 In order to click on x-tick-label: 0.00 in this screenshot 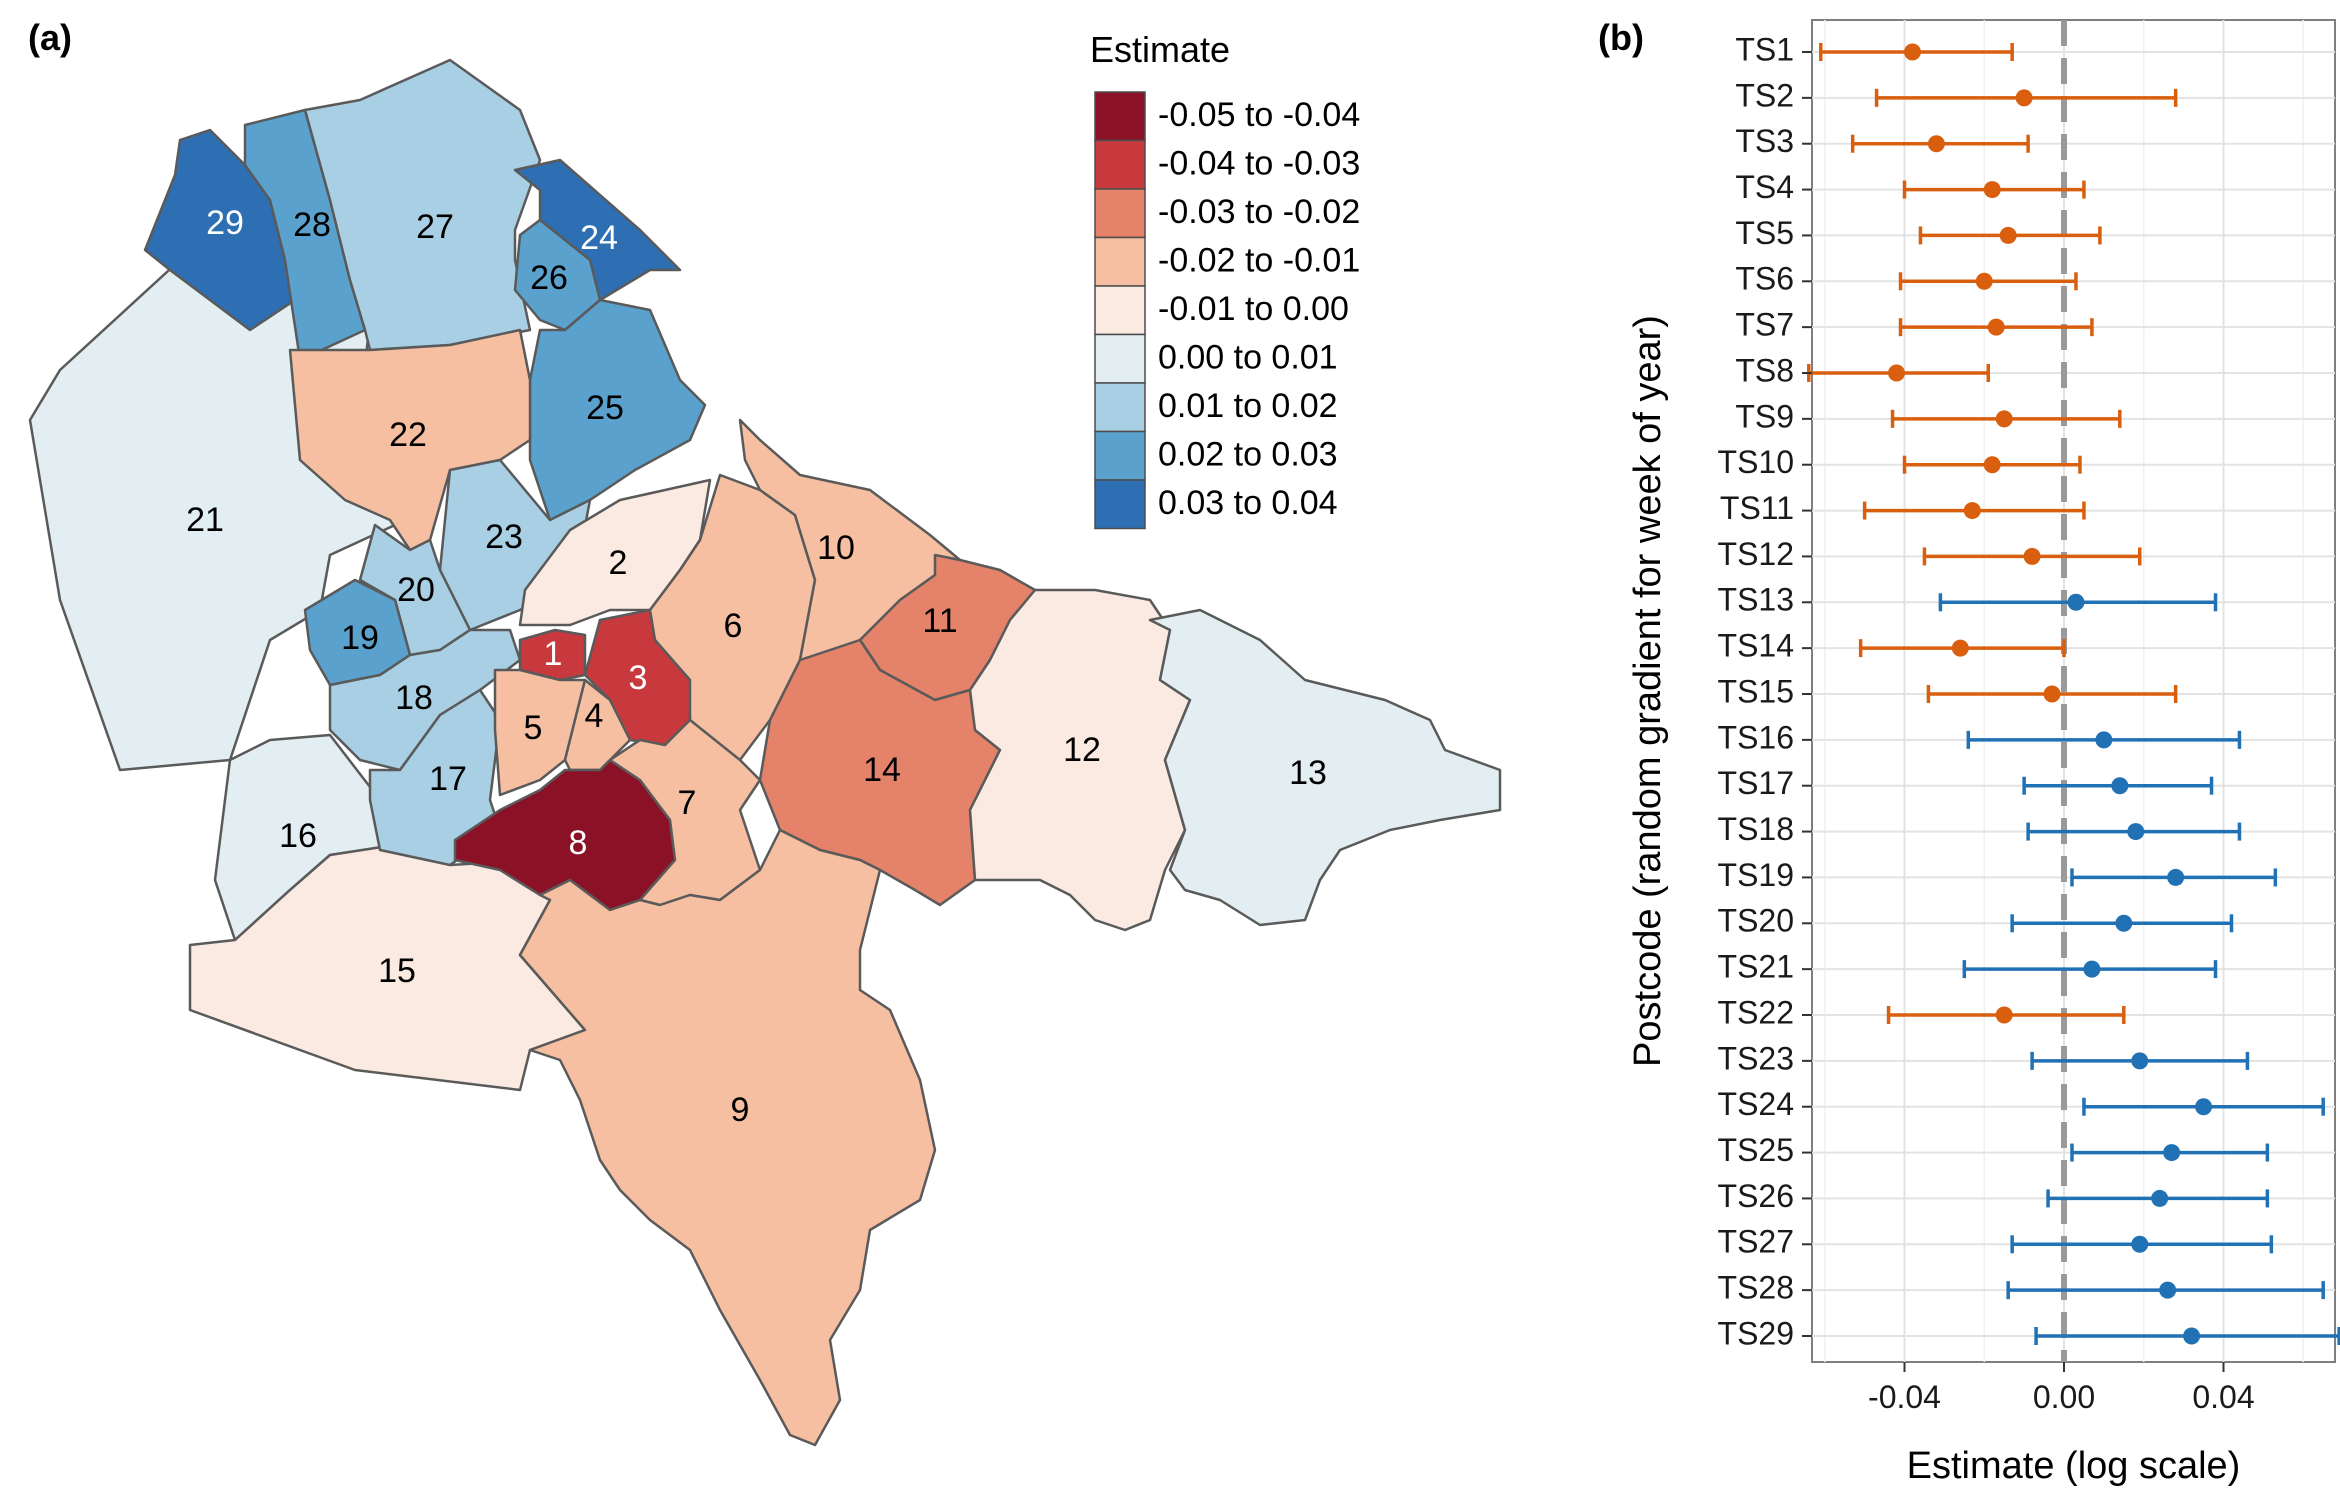, I will do `click(2064, 1397)`.